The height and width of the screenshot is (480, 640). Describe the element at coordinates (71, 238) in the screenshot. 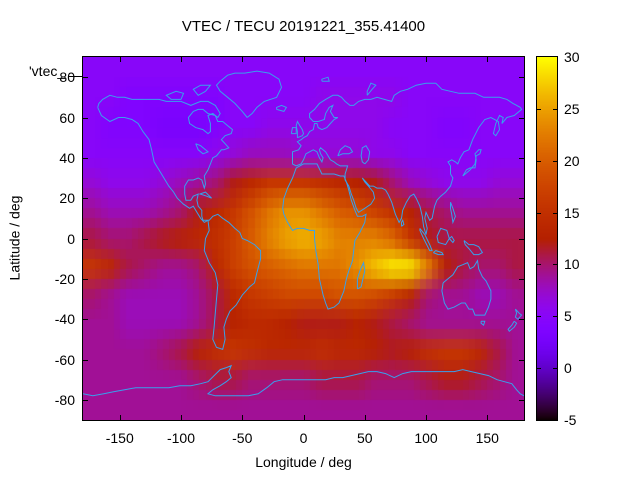

I see `y-tick-label: 0` at that location.